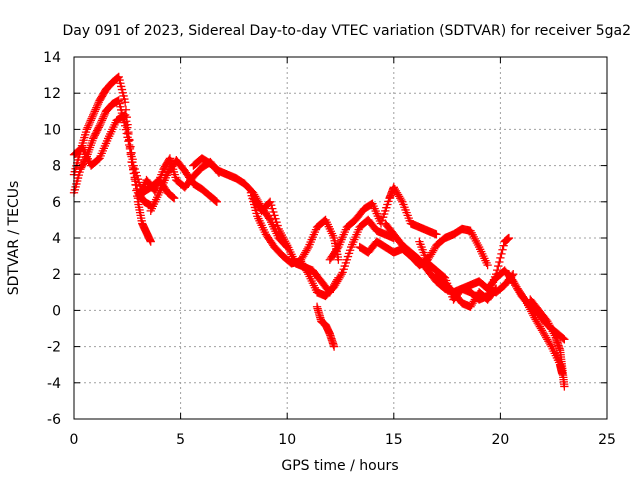 This screenshot has width=640, height=480. I want to click on y-tick-label: 10, so click(52, 130).